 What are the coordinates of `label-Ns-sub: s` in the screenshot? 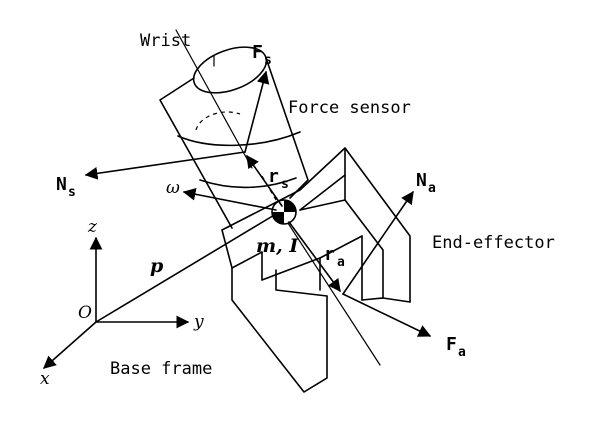 It's located at (72, 192).